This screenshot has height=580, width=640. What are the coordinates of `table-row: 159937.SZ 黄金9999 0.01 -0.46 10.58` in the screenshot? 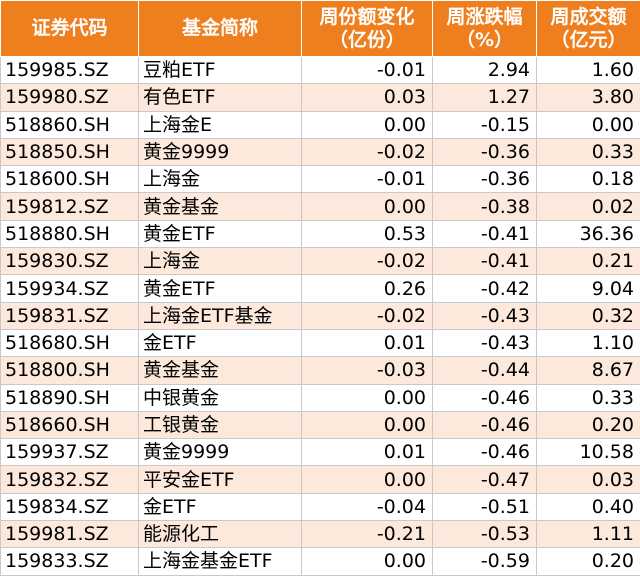 It's located at (320, 452).